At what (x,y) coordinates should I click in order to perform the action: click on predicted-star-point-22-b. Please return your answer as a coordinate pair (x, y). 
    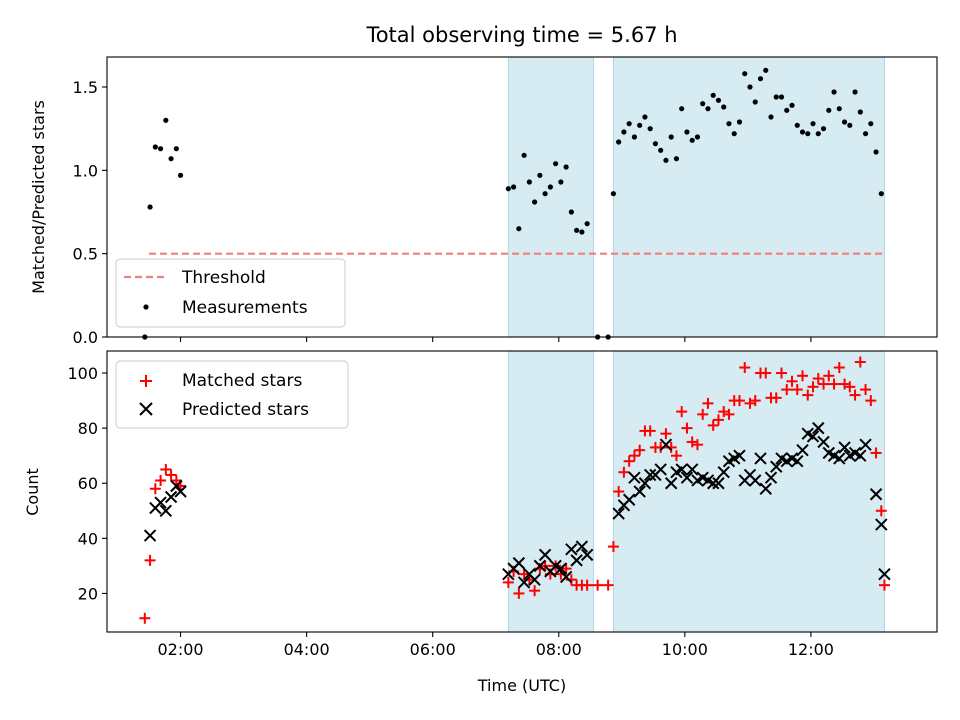
    Looking at the image, I should click on (587, 555).